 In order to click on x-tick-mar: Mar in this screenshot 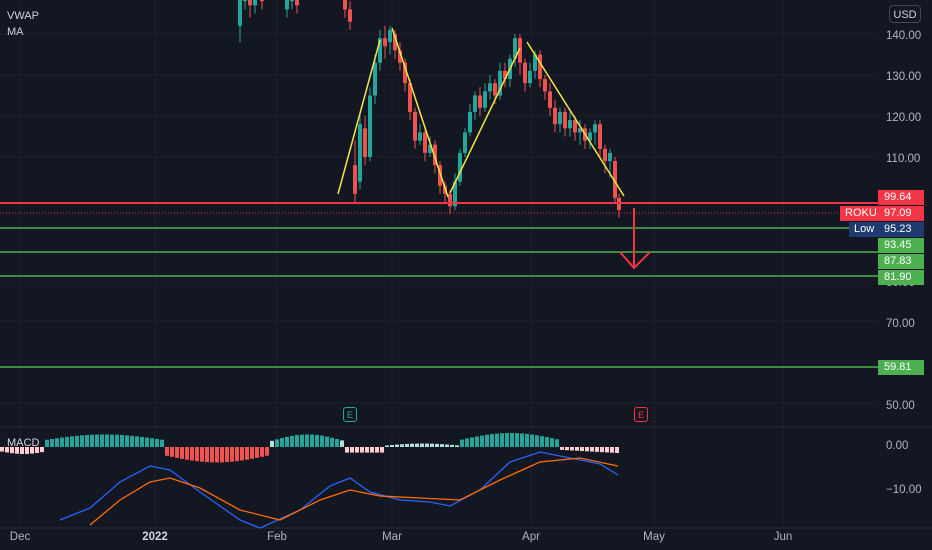, I will do `click(392, 537)`.